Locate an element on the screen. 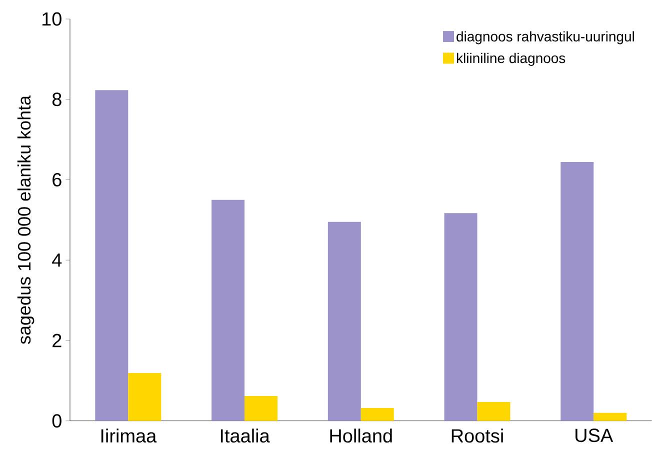 The width and height of the screenshot is (652, 462). y-tick-label: 8 is located at coordinates (57, 99).